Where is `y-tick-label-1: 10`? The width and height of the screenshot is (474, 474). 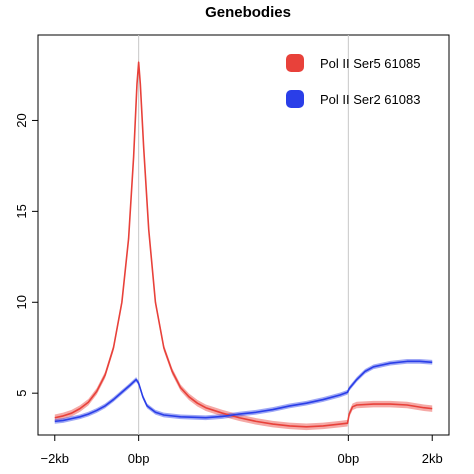 y-tick-label-1: 10 is located at coordinates (21, 302).